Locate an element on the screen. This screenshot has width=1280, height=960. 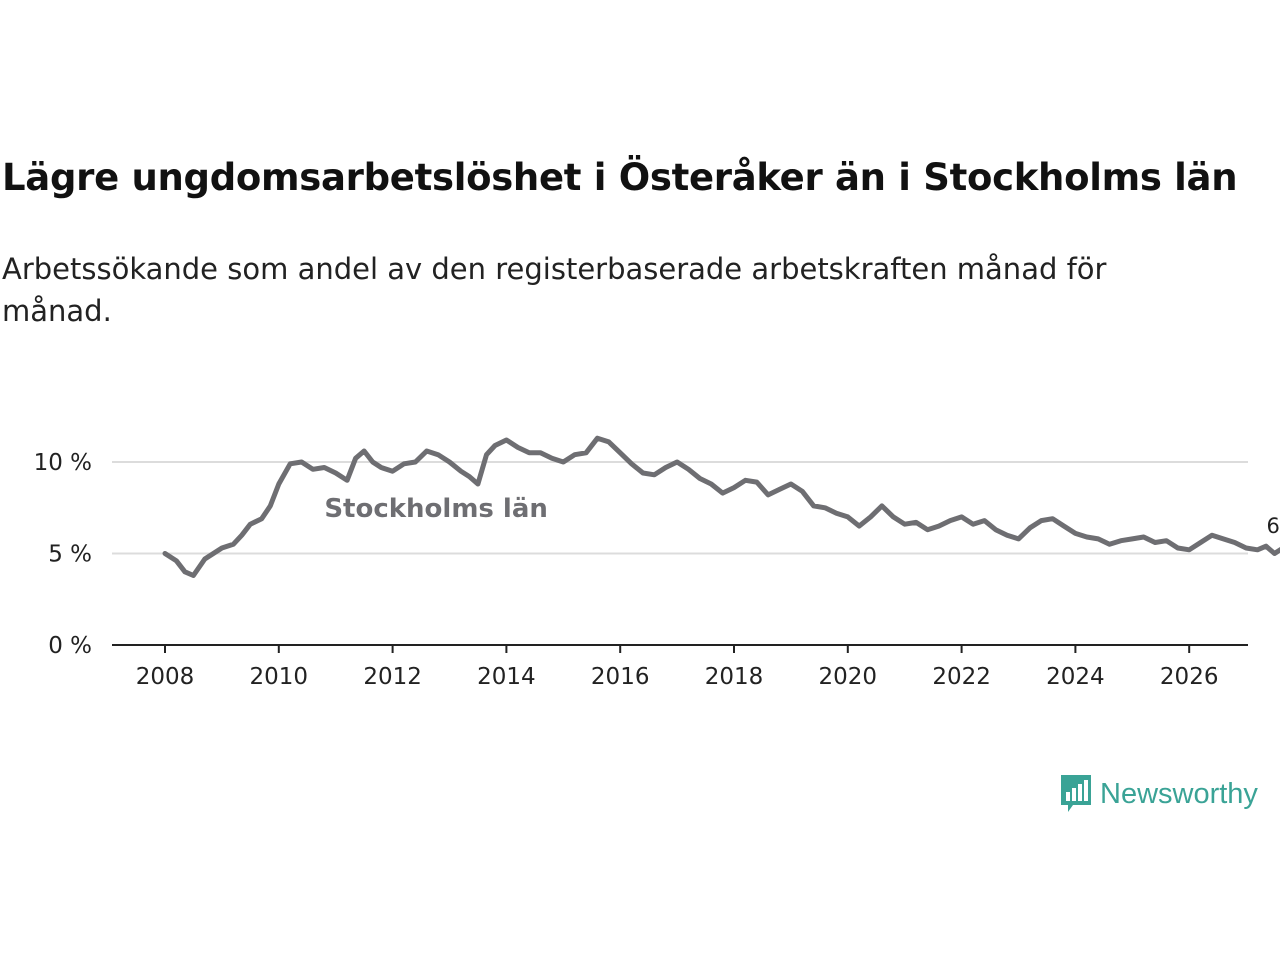
x-tick-label: 2024 is located at coordinates (1075, 677).